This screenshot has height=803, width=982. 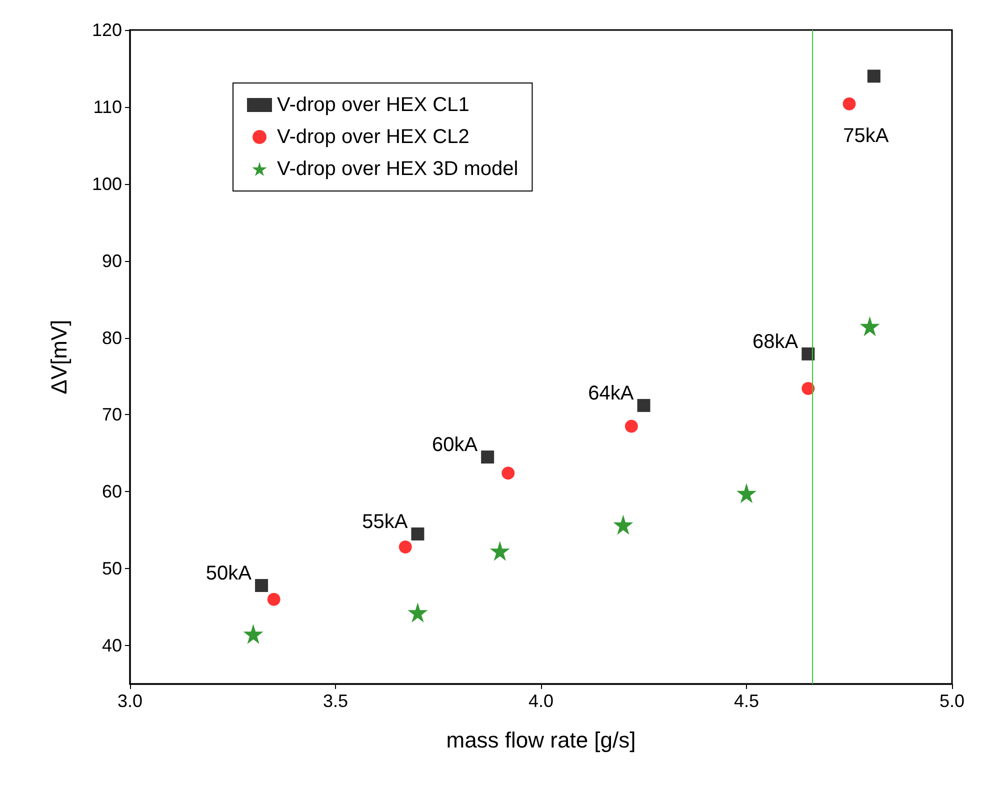 I want to click on y-tick-label: 90, so click(x=112, y=260).